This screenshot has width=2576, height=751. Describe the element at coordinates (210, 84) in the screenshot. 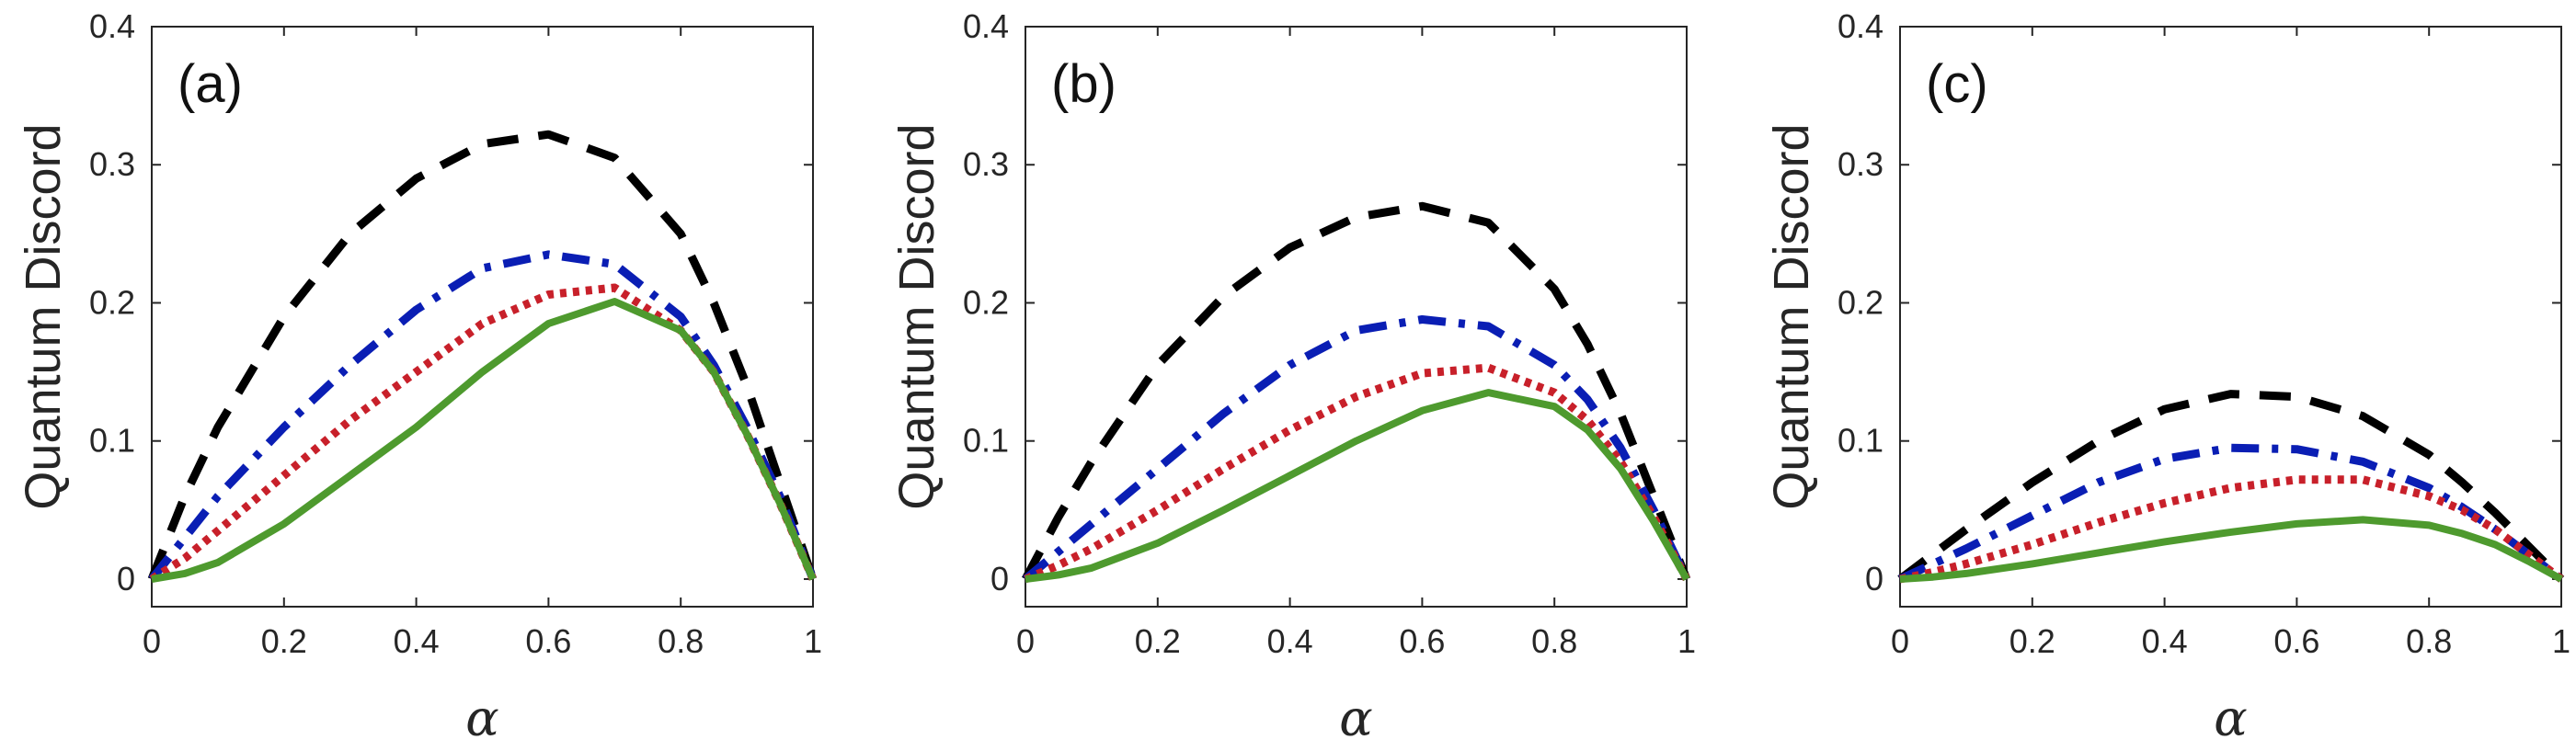

I see `panel-label: (a)` at that location.